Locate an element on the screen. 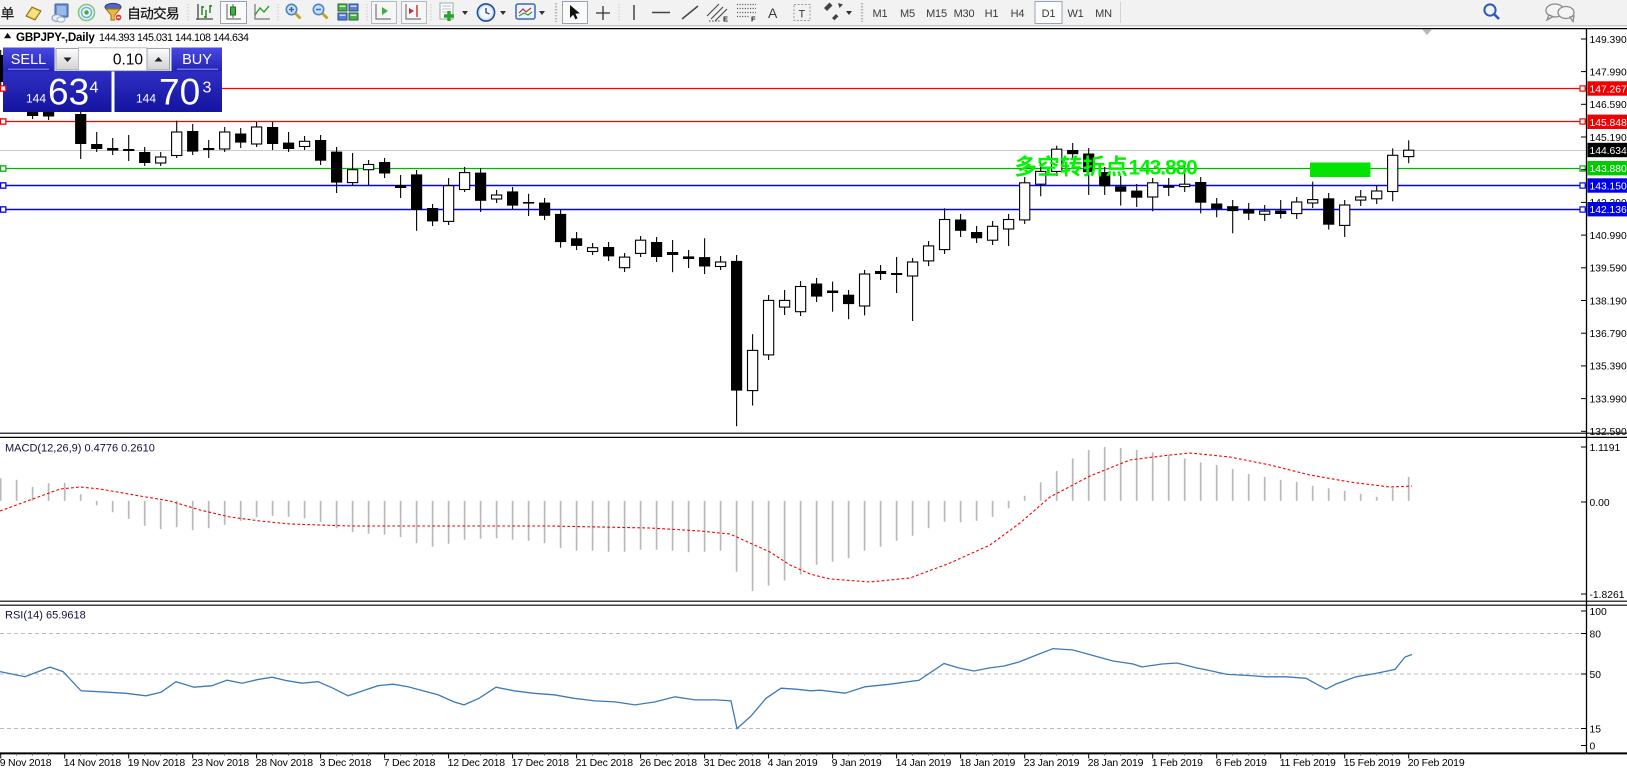  svg-text: 50 is located at coordinates (1596, 675).